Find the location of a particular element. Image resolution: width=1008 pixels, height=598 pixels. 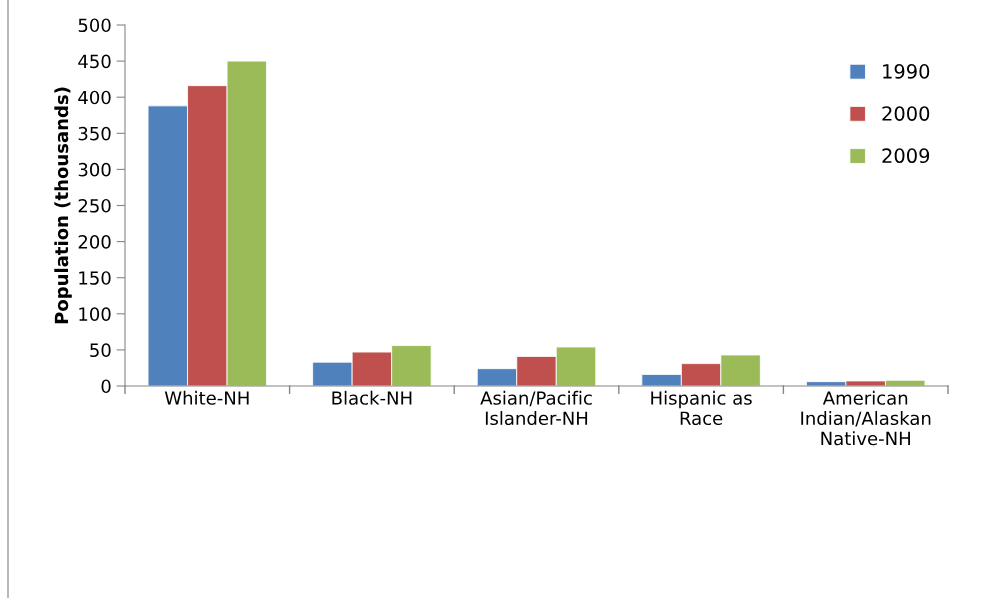

y-tick-label: 150 is located at coordinates (95, 278).